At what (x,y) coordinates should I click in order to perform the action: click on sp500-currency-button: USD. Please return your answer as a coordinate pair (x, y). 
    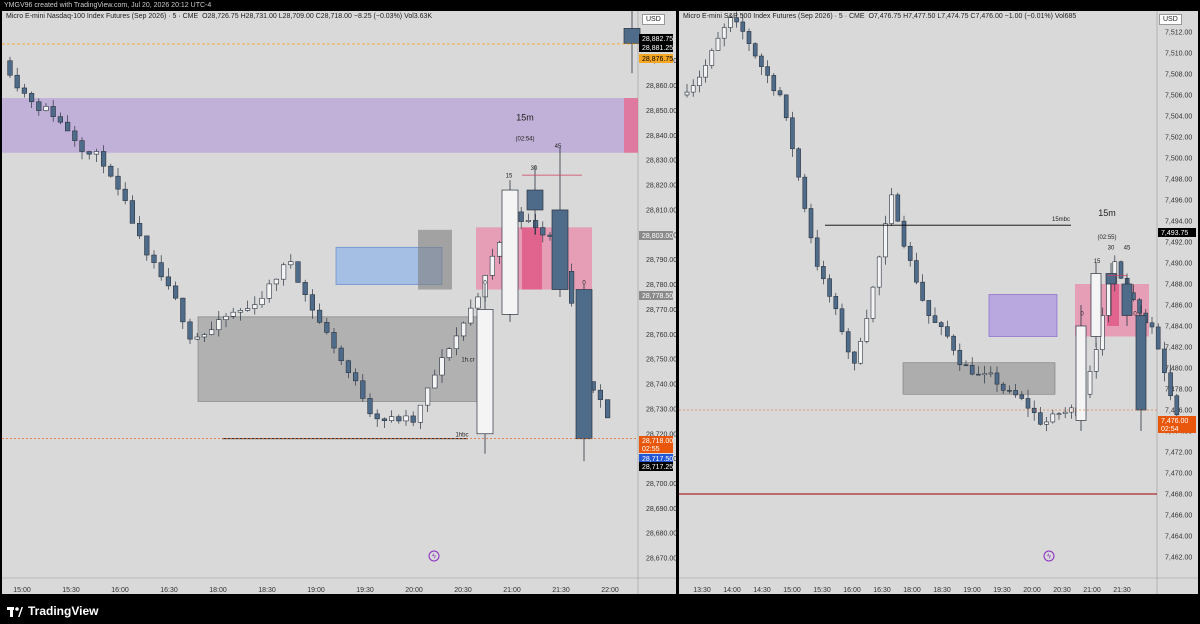
    Looking at the image, I should click on (1170, 19).